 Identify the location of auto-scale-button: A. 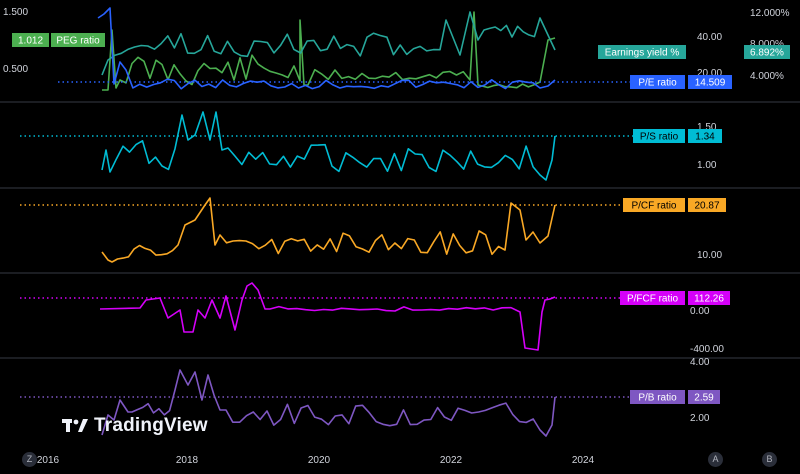
(715, 459).